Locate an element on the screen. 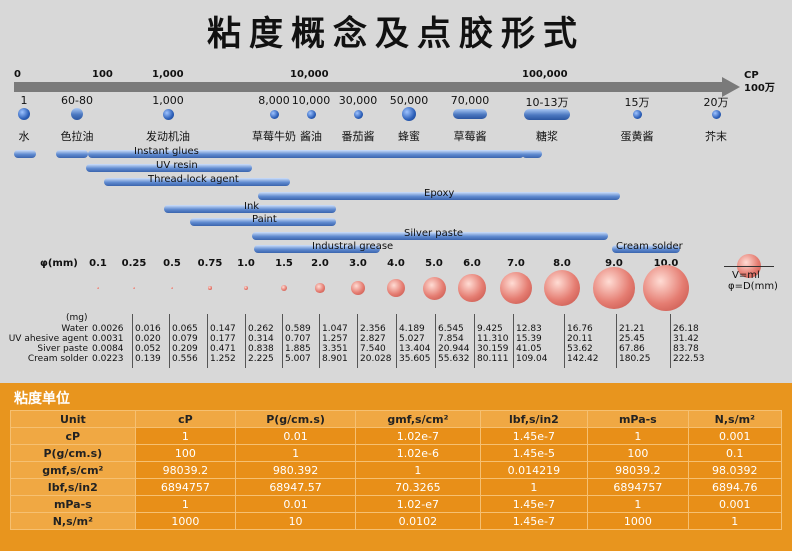 This screenshot has height=551, width=792. viscosity-scale-arrow is located at coordinates (369, 87).